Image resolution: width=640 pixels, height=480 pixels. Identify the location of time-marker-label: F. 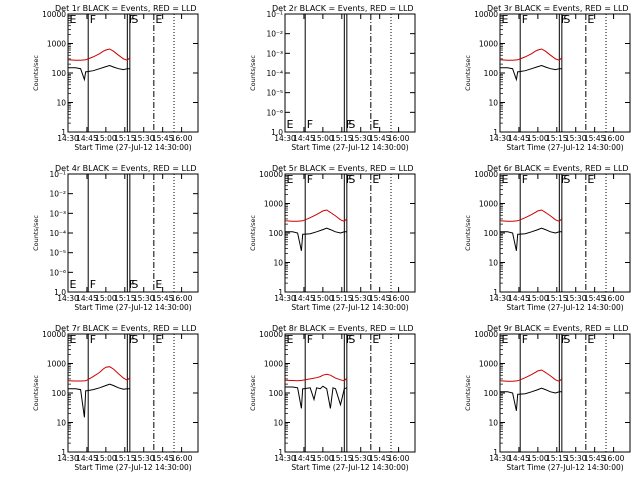
(525, 19).